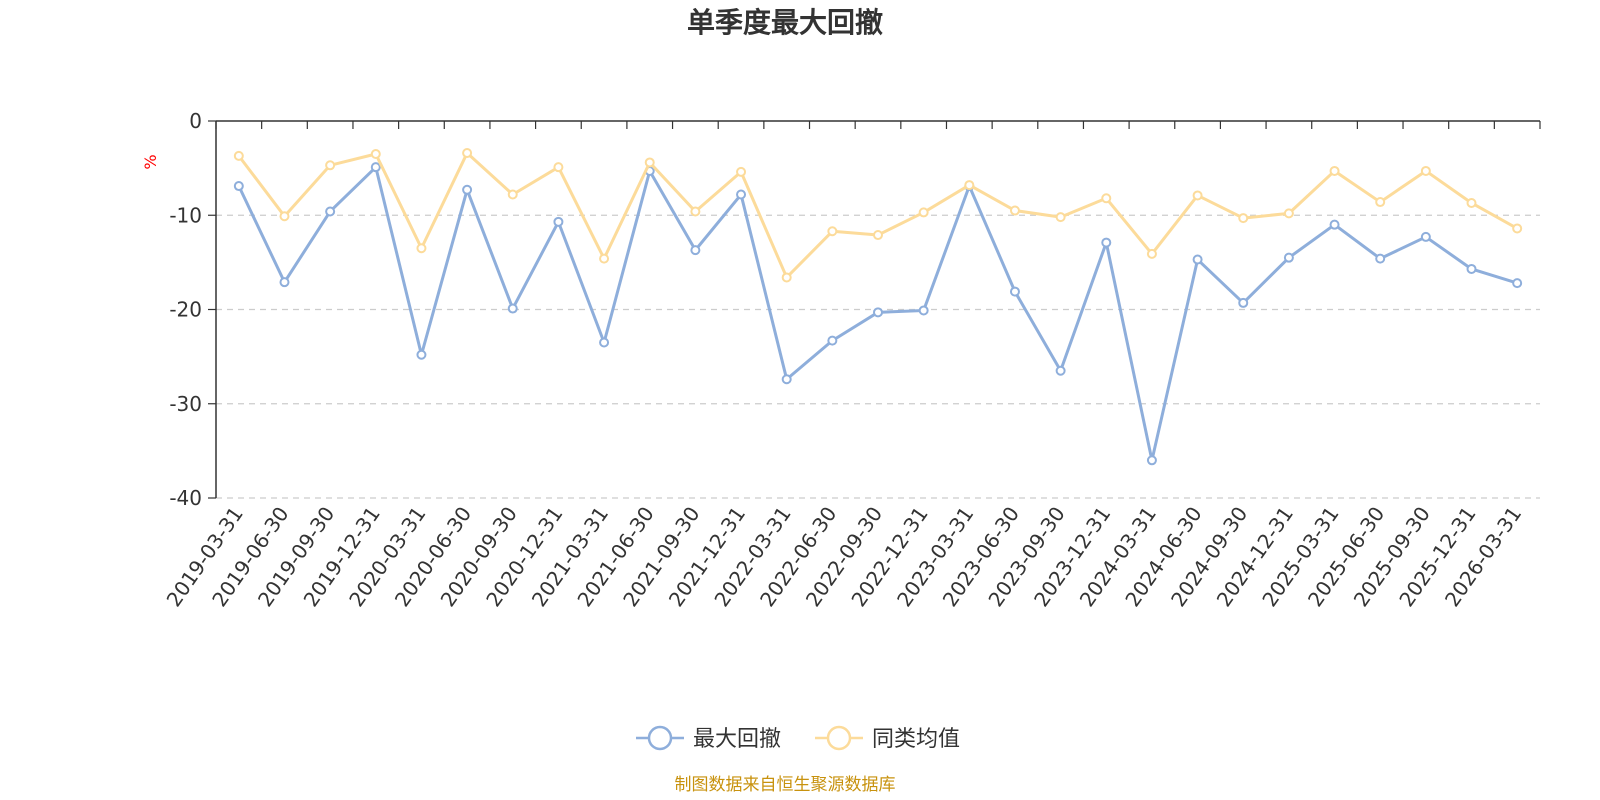 The width and height of the screenshot is (1600, 800). Describe the element at coordinates (185, 215) in the screenshot. I see `y-tick-label: -10` at that location.